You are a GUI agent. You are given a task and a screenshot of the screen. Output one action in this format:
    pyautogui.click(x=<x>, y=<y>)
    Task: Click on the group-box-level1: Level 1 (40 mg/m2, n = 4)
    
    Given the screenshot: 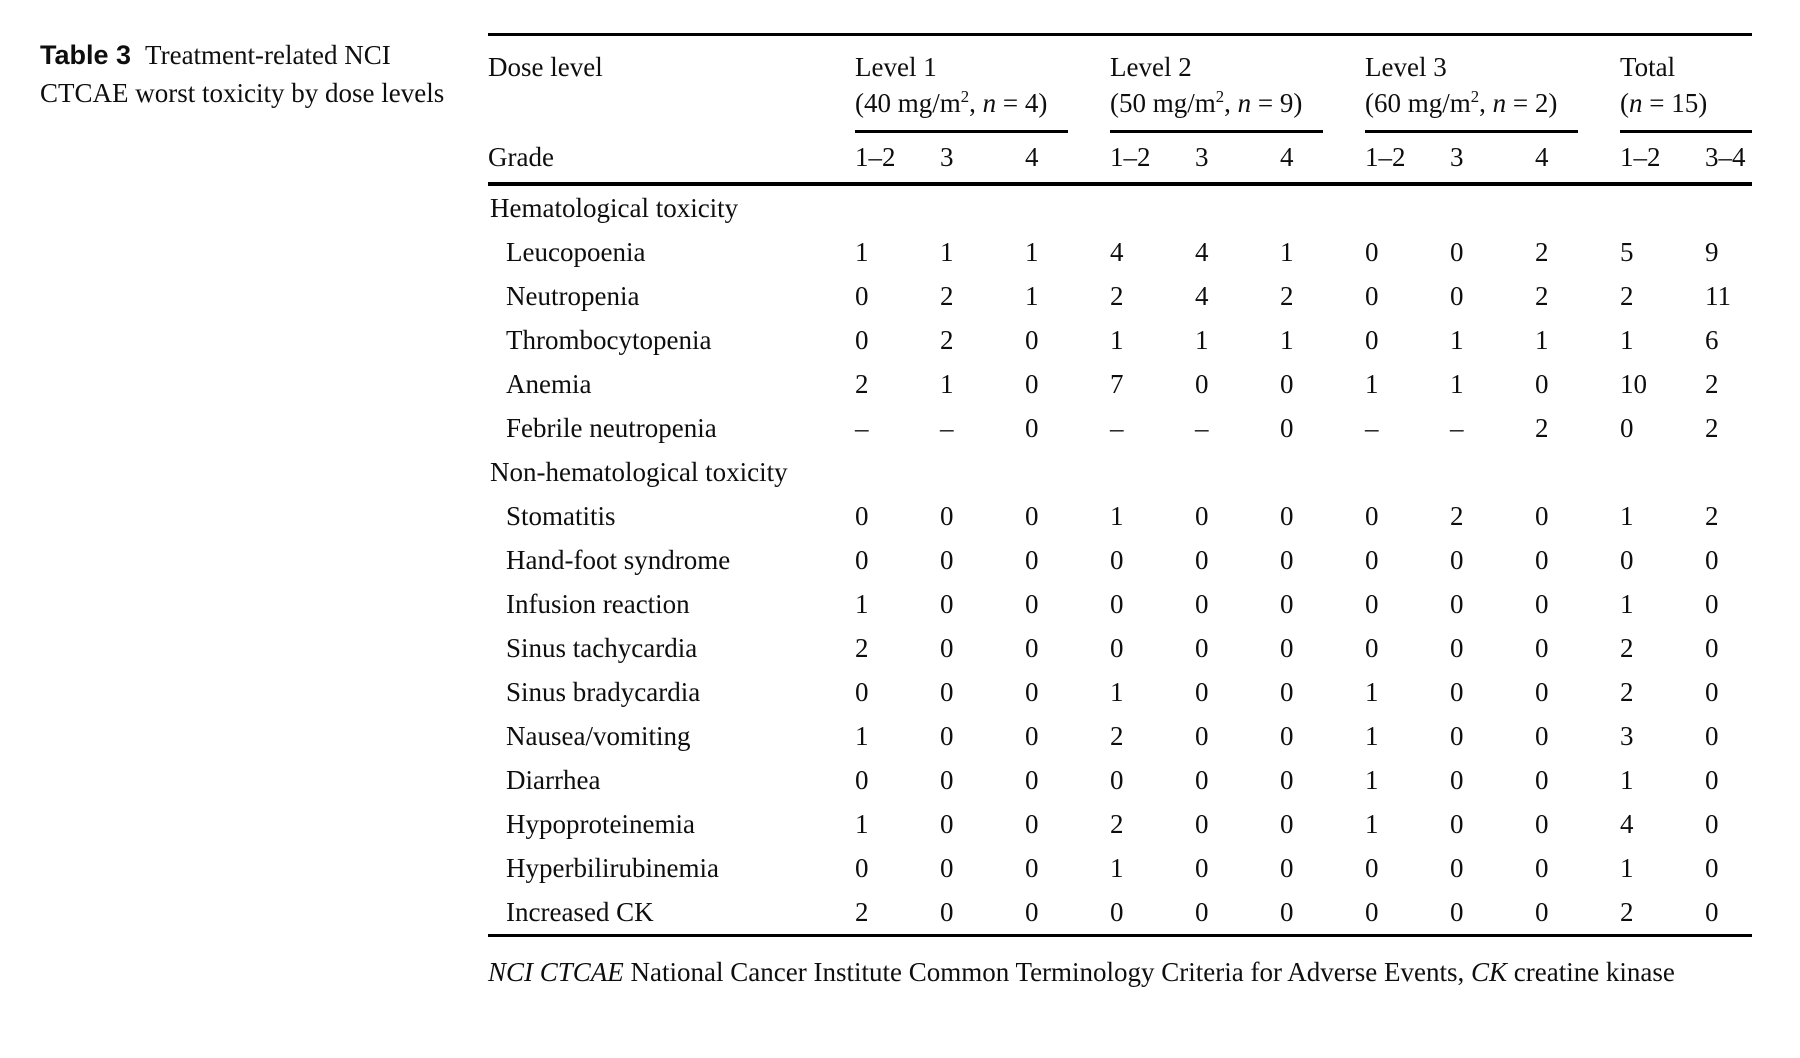 What is the action you would take?
    pyautogui.click(x=962, y=84)
    